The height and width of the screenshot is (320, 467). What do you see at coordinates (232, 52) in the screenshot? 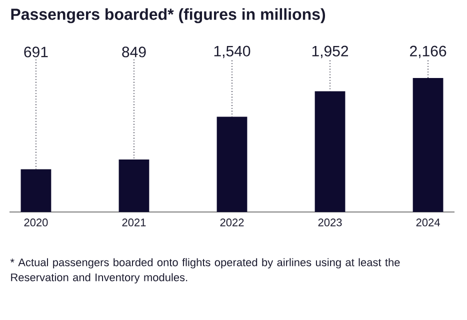
I see `data-label: 1,540` at bounding box center [232, 52].